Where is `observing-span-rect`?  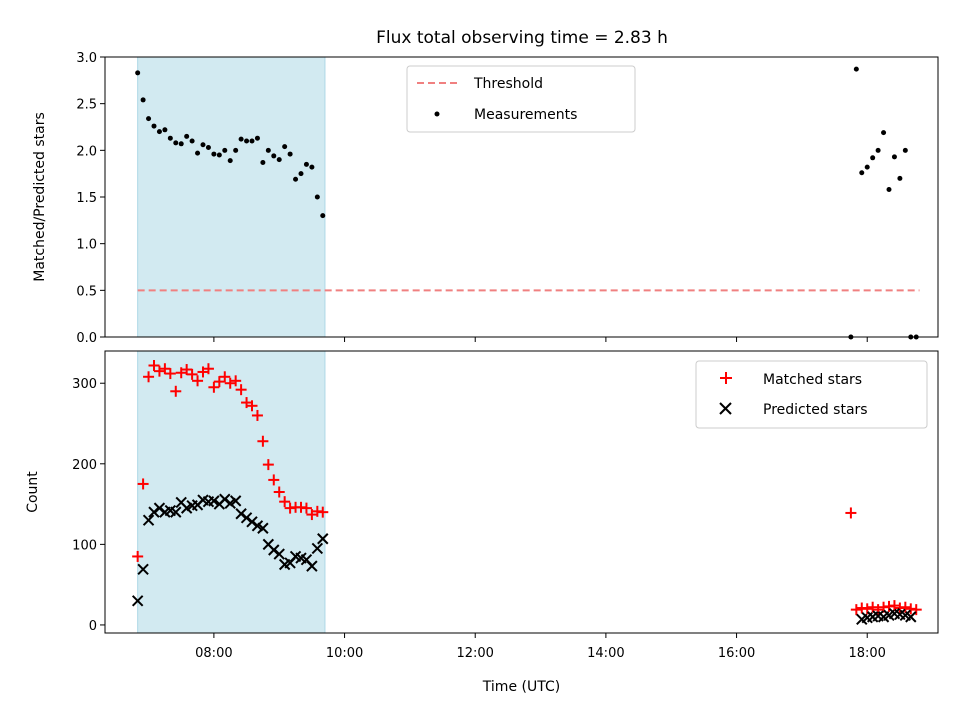
observing-span-rect is located at coordinates (231, 197).